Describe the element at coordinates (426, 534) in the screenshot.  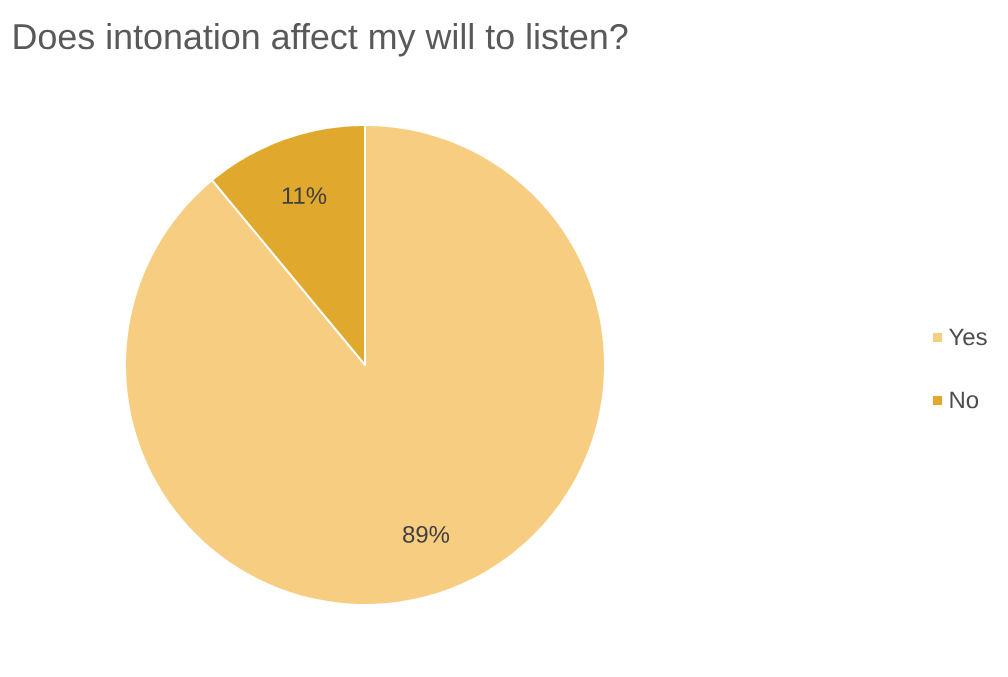
I see `data-label: 89%` at that location.